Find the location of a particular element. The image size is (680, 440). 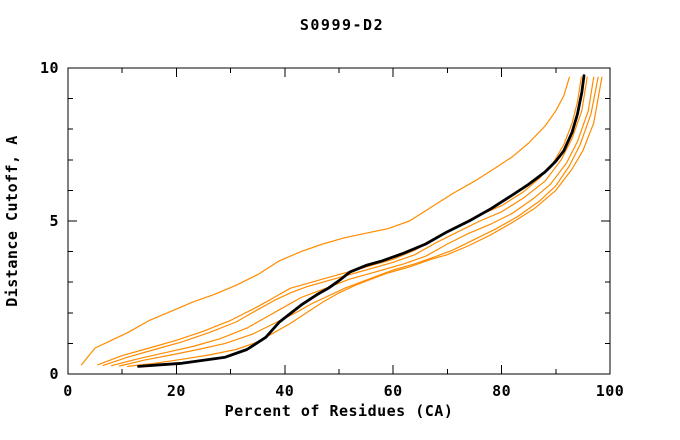

x-axis-label: Percent of Residues (CA) is located at coordinates (339, 411).